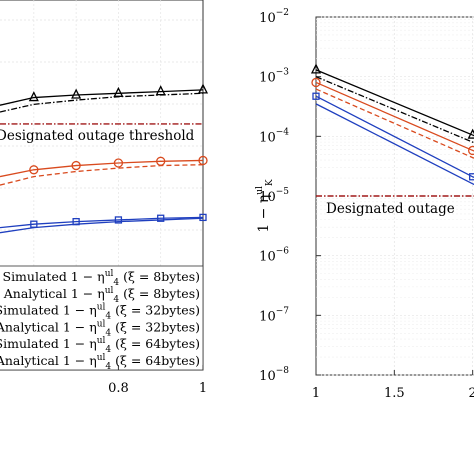 The height and width of the screenshot is (474, 474). I want to click on right-series-6-line, so click(394, 144).